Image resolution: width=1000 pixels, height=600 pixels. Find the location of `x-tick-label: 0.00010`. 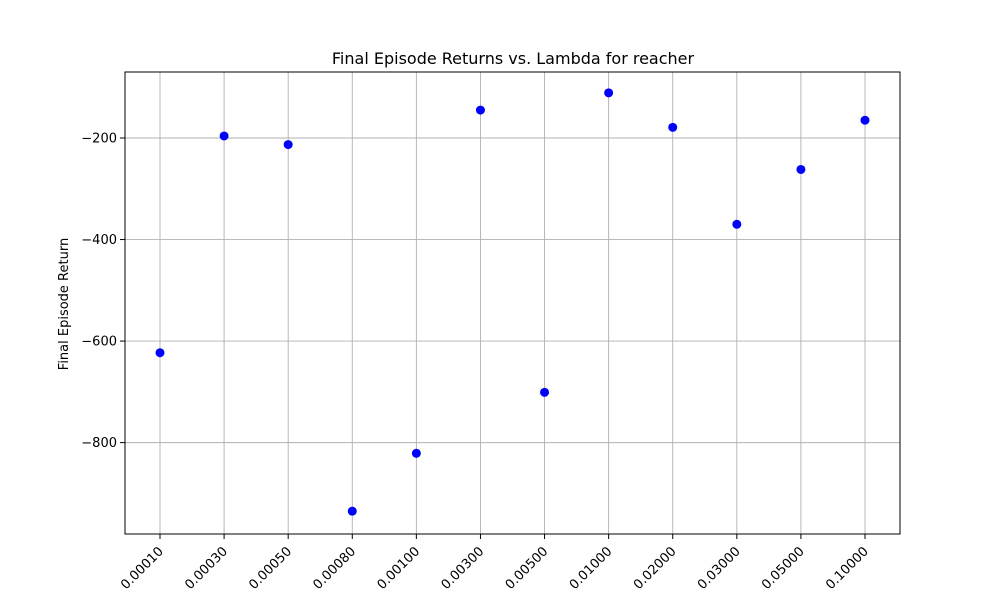

x-tick-label: 0.00010 is located at coordinates (142, 568).